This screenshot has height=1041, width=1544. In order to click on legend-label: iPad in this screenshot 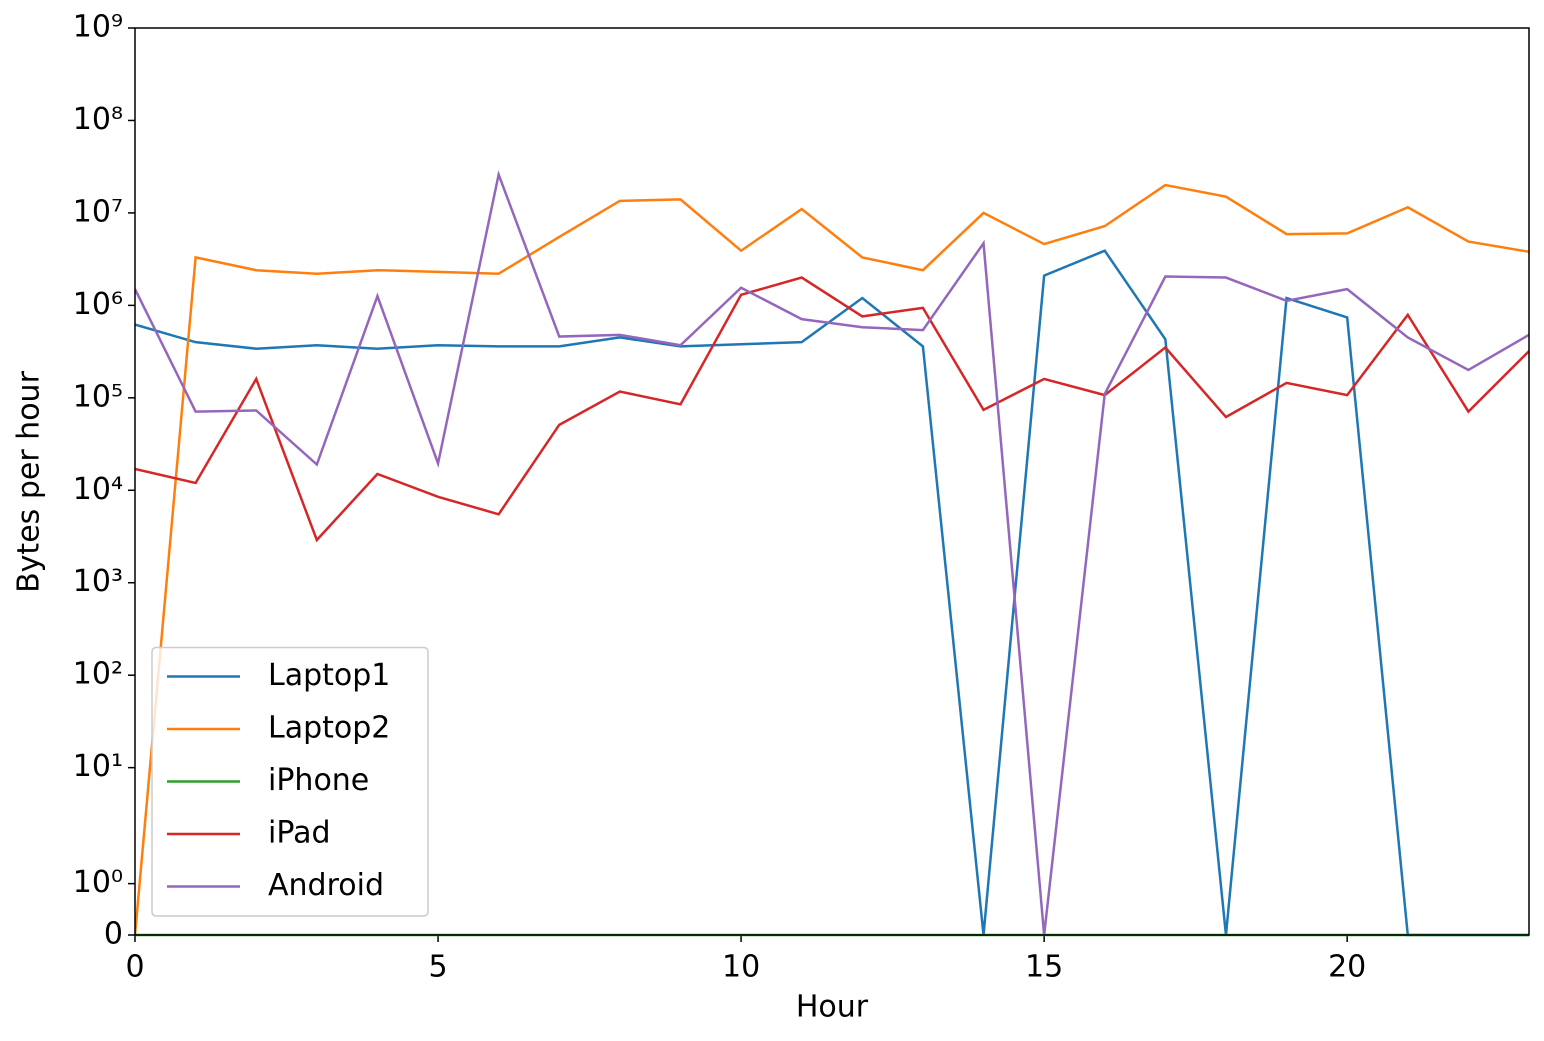, I will do `click(299, 833)`.